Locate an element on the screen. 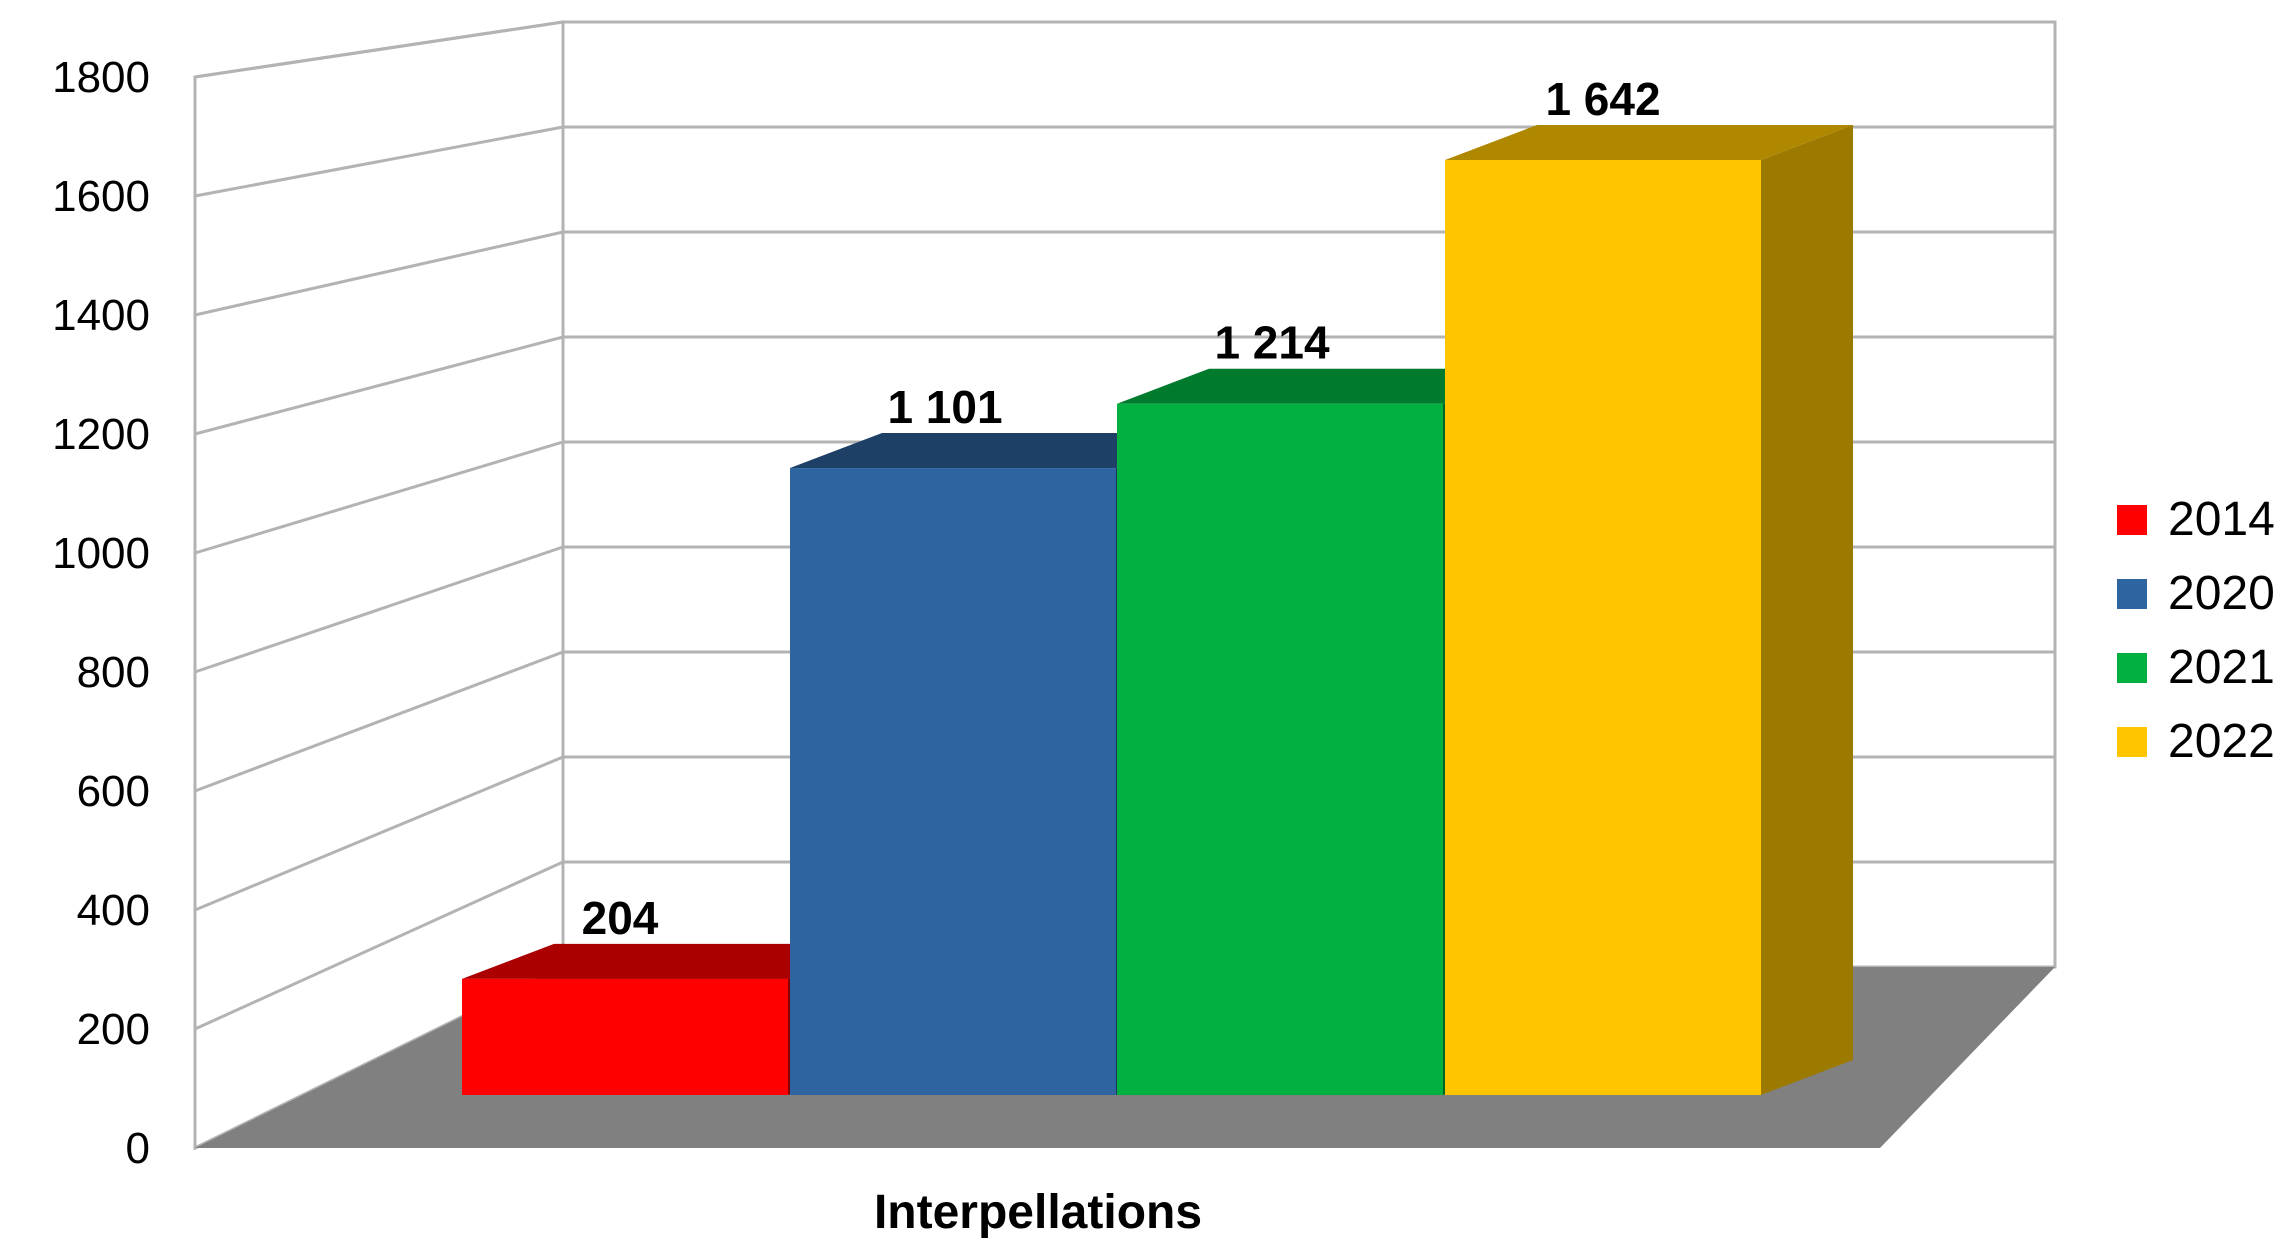  legend-swatch-2021 is located at coordinates (2132, 668).